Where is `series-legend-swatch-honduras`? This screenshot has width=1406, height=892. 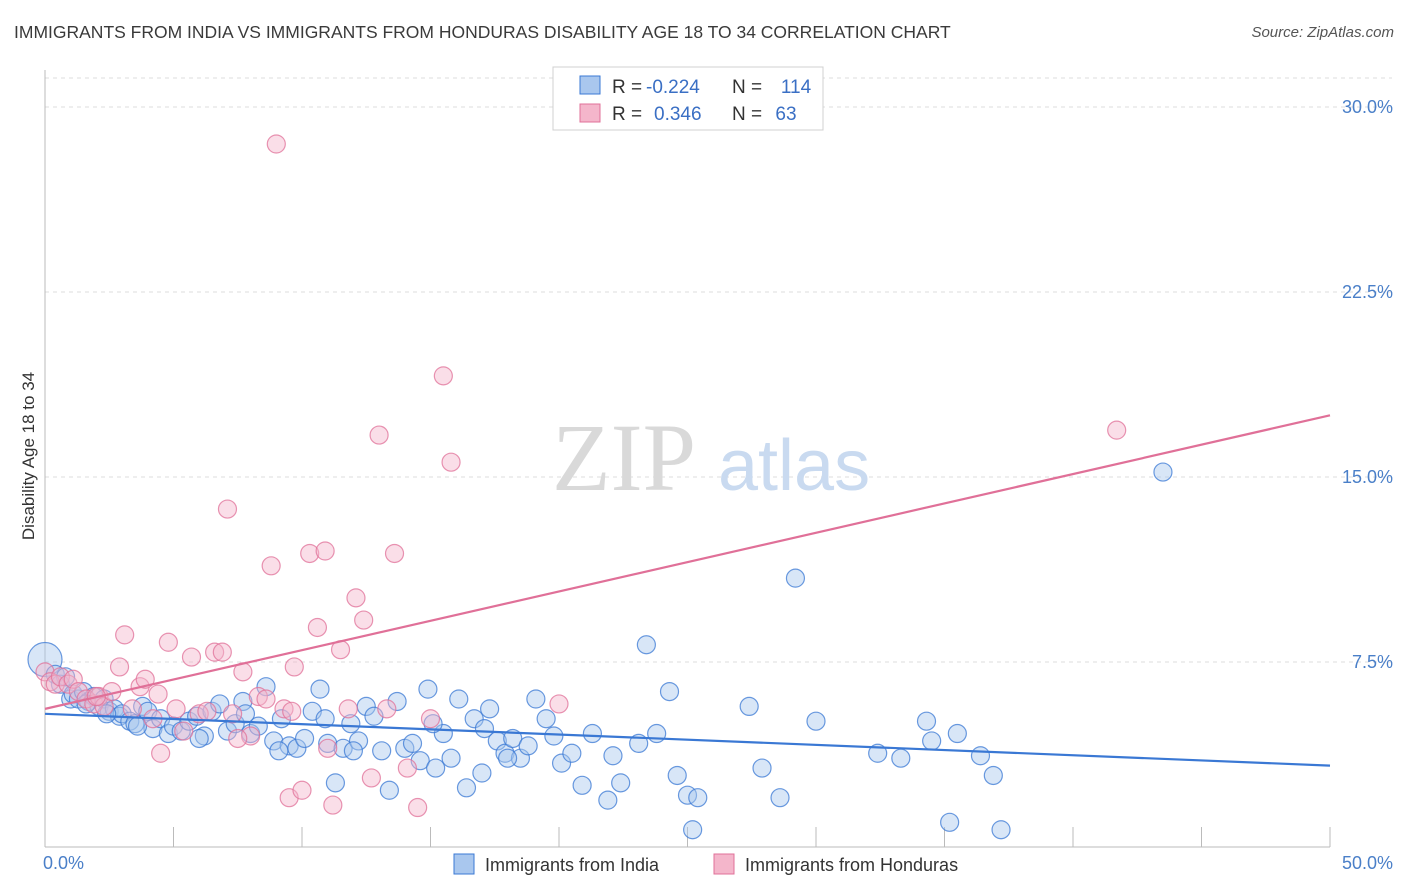 series-legend-swatch-honduras is located at coordinates (724, 864).